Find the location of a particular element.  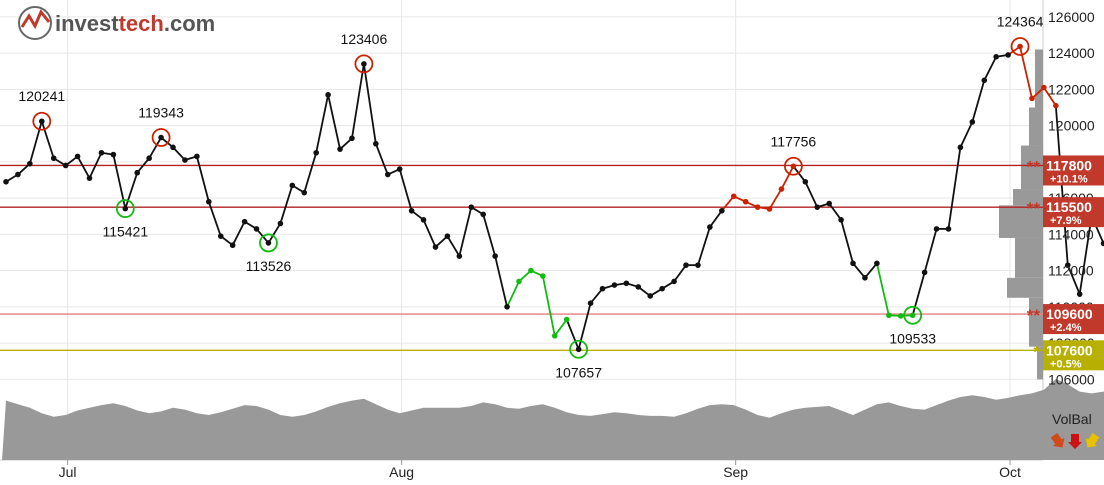

volume-profile is located at coordinates (1021, 214).